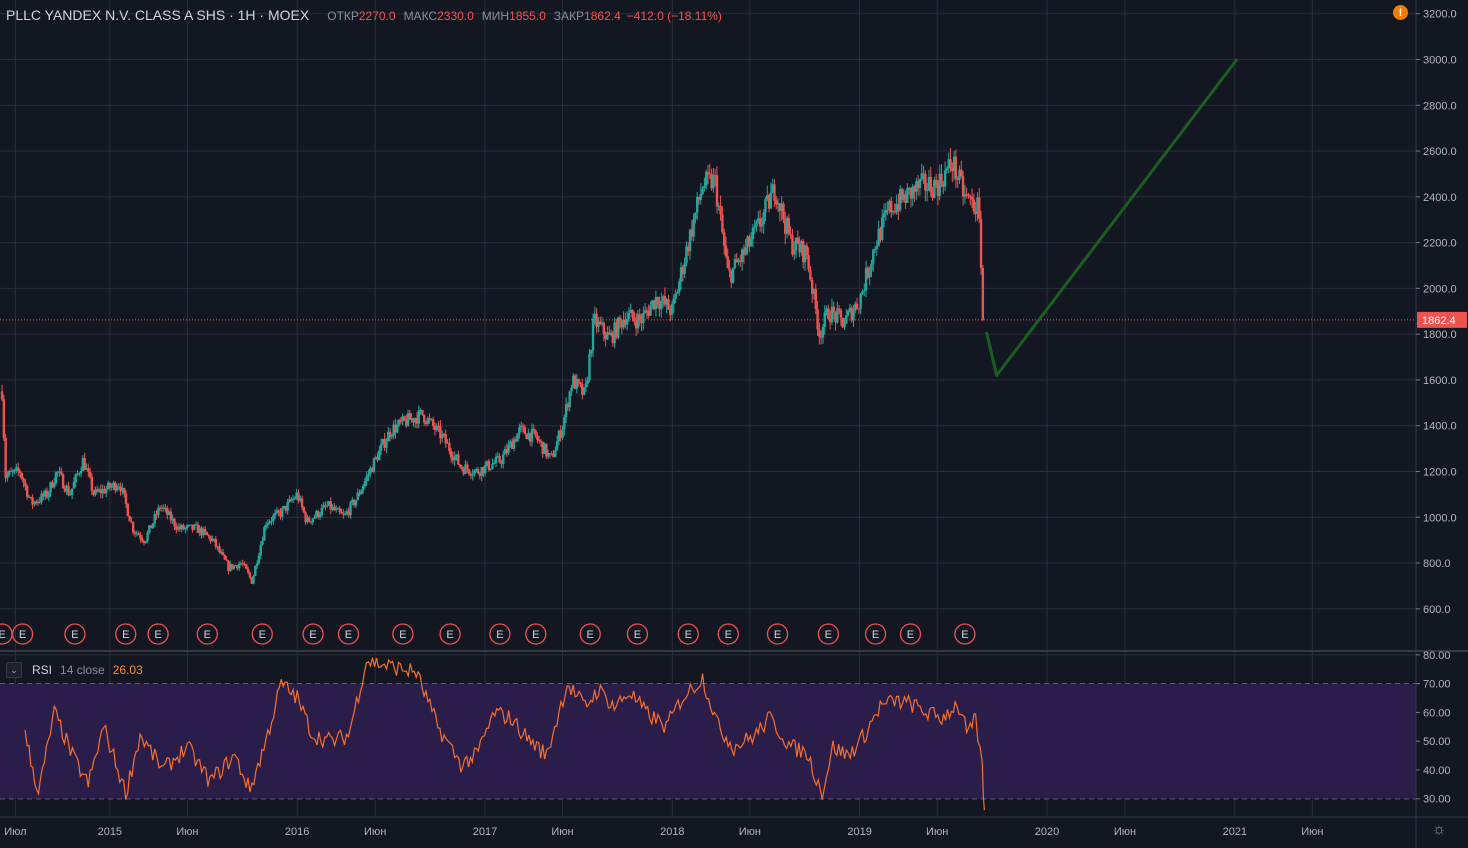  Describe the element at coordinates (1433, 728) in the screenshot. I see `rsi-axis: 30.00 40.00 50.00 60.00 70.00 80.00` at that location.